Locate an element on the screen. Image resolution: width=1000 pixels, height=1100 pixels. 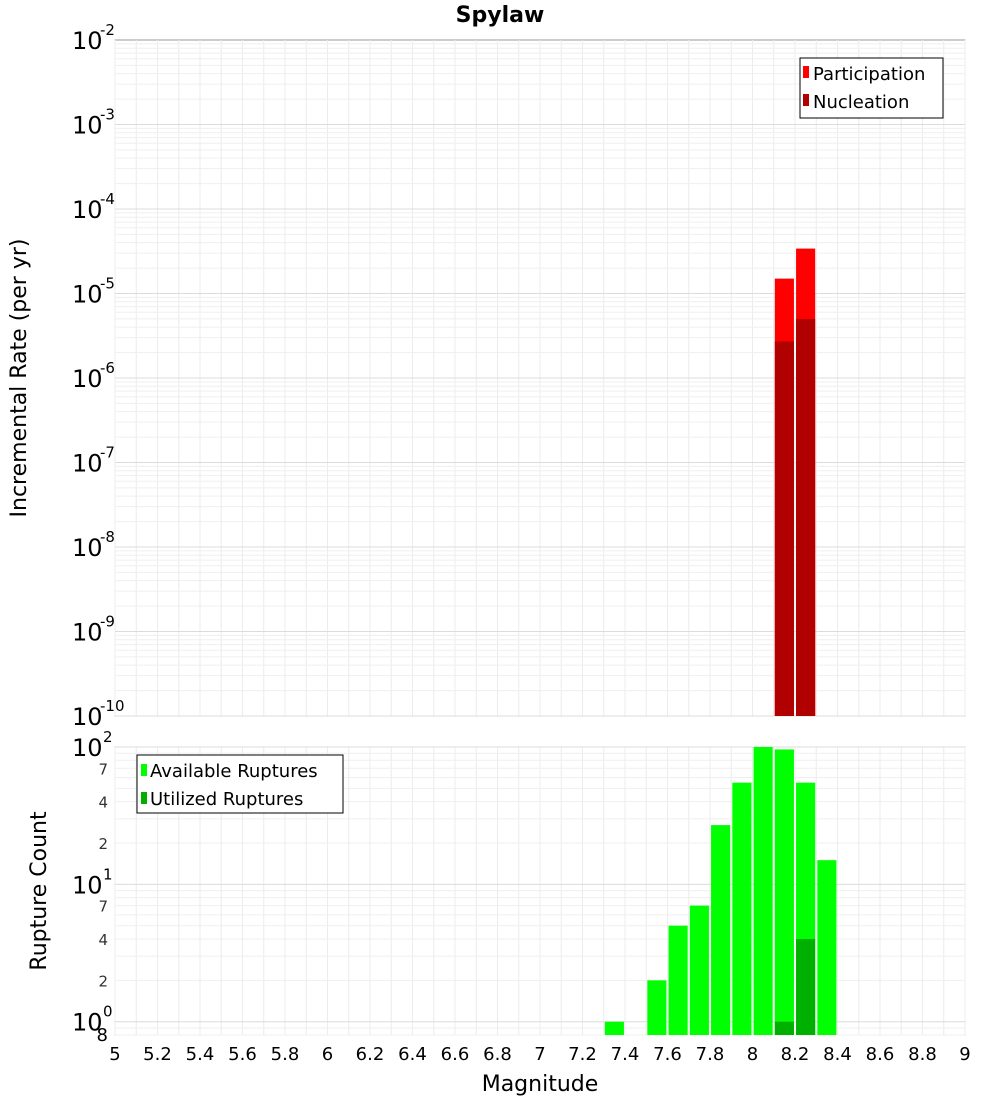
legend-label-available: Available Ruptures is located at coordinates (234, 771).